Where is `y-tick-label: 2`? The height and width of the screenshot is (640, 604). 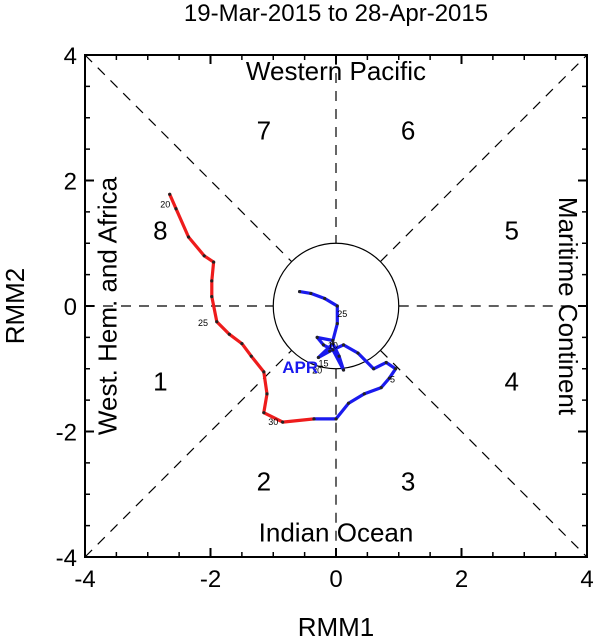 y-tick-label: 2 is located at coordinates (70, 182).